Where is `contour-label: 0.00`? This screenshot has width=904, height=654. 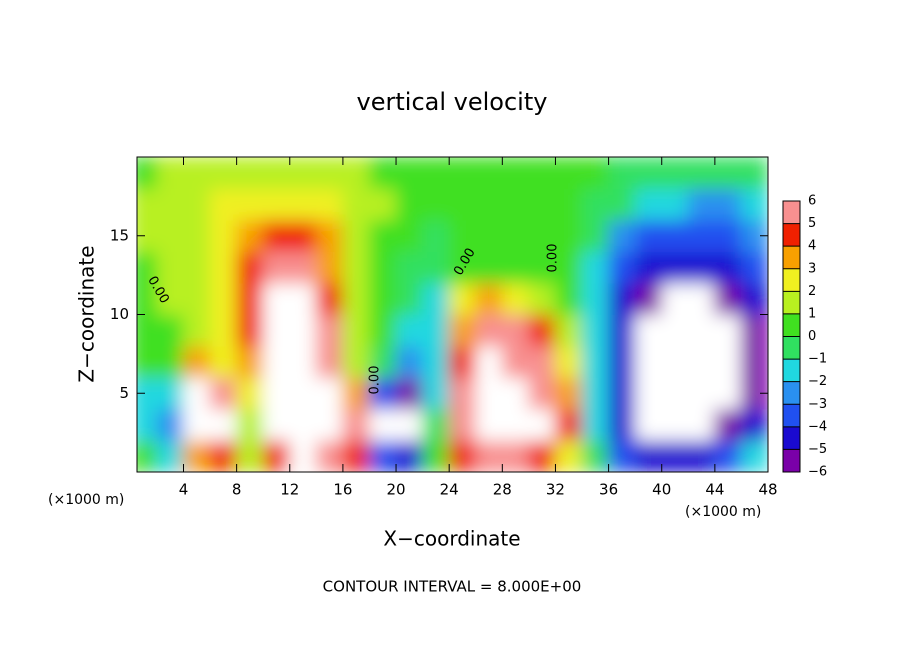
contour-label: 0.00 is located at coordinates (553, 258).